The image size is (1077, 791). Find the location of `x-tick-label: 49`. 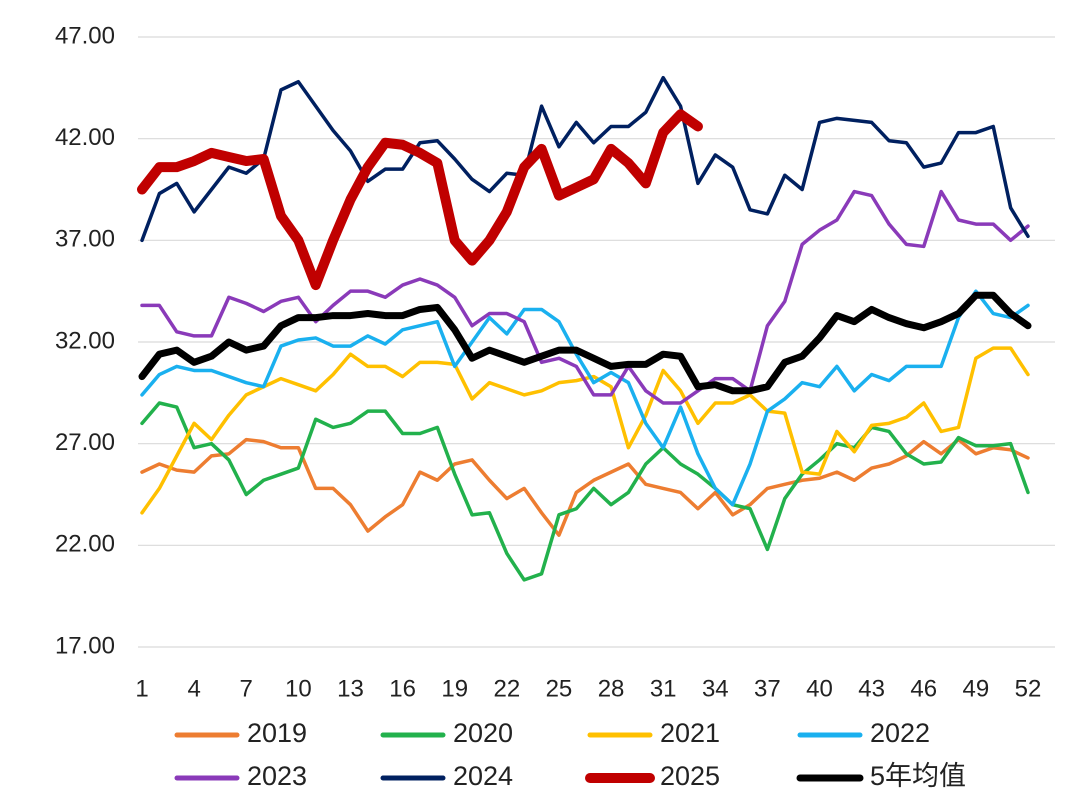

x-tick-label: 49 is located at coordinates (976, 688).